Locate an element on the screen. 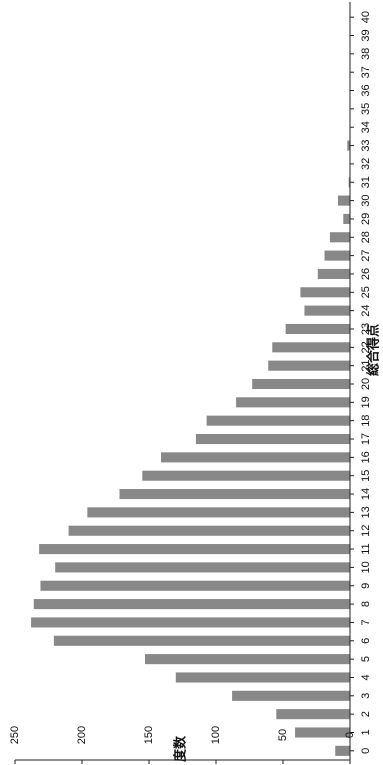  category-tick-label: 13 is located at coordinates (366, 512).